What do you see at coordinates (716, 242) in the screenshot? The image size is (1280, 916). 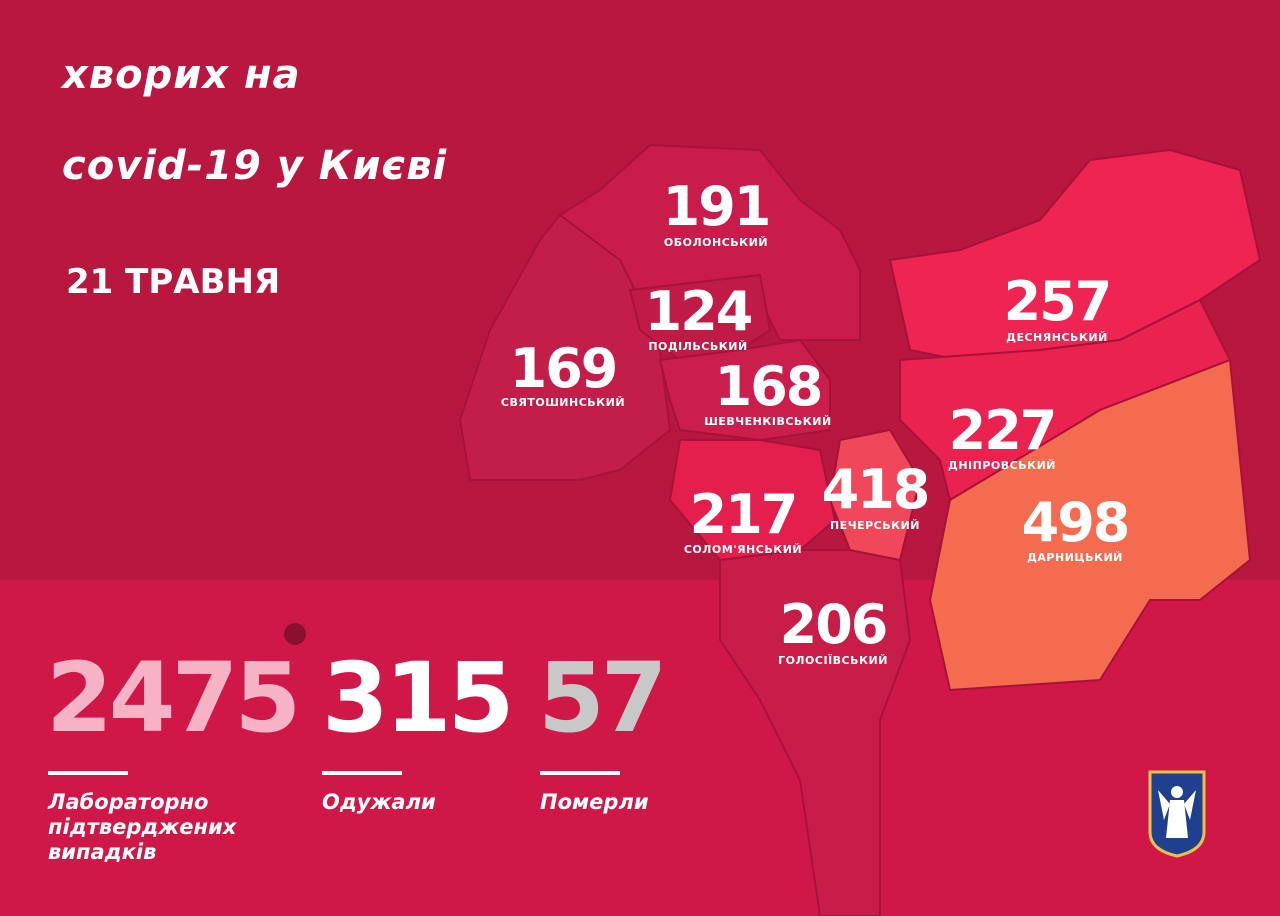 I see `district-name: ОБОЛОНСЬКИЙ` at bounding box center [716, 242].